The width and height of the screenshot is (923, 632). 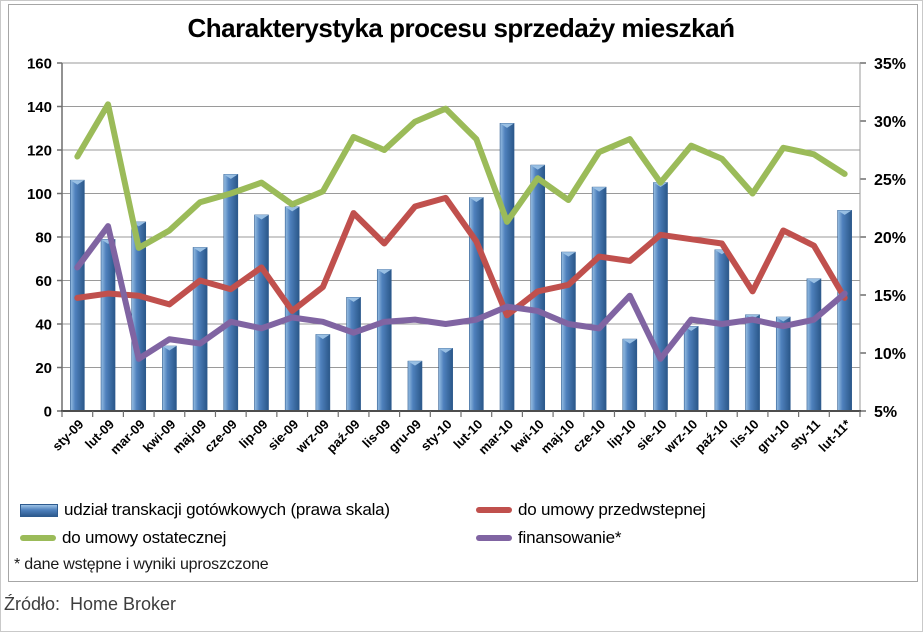 I want to click on x-label-lut-11*: lut-11*, so click(x=835, y=435).